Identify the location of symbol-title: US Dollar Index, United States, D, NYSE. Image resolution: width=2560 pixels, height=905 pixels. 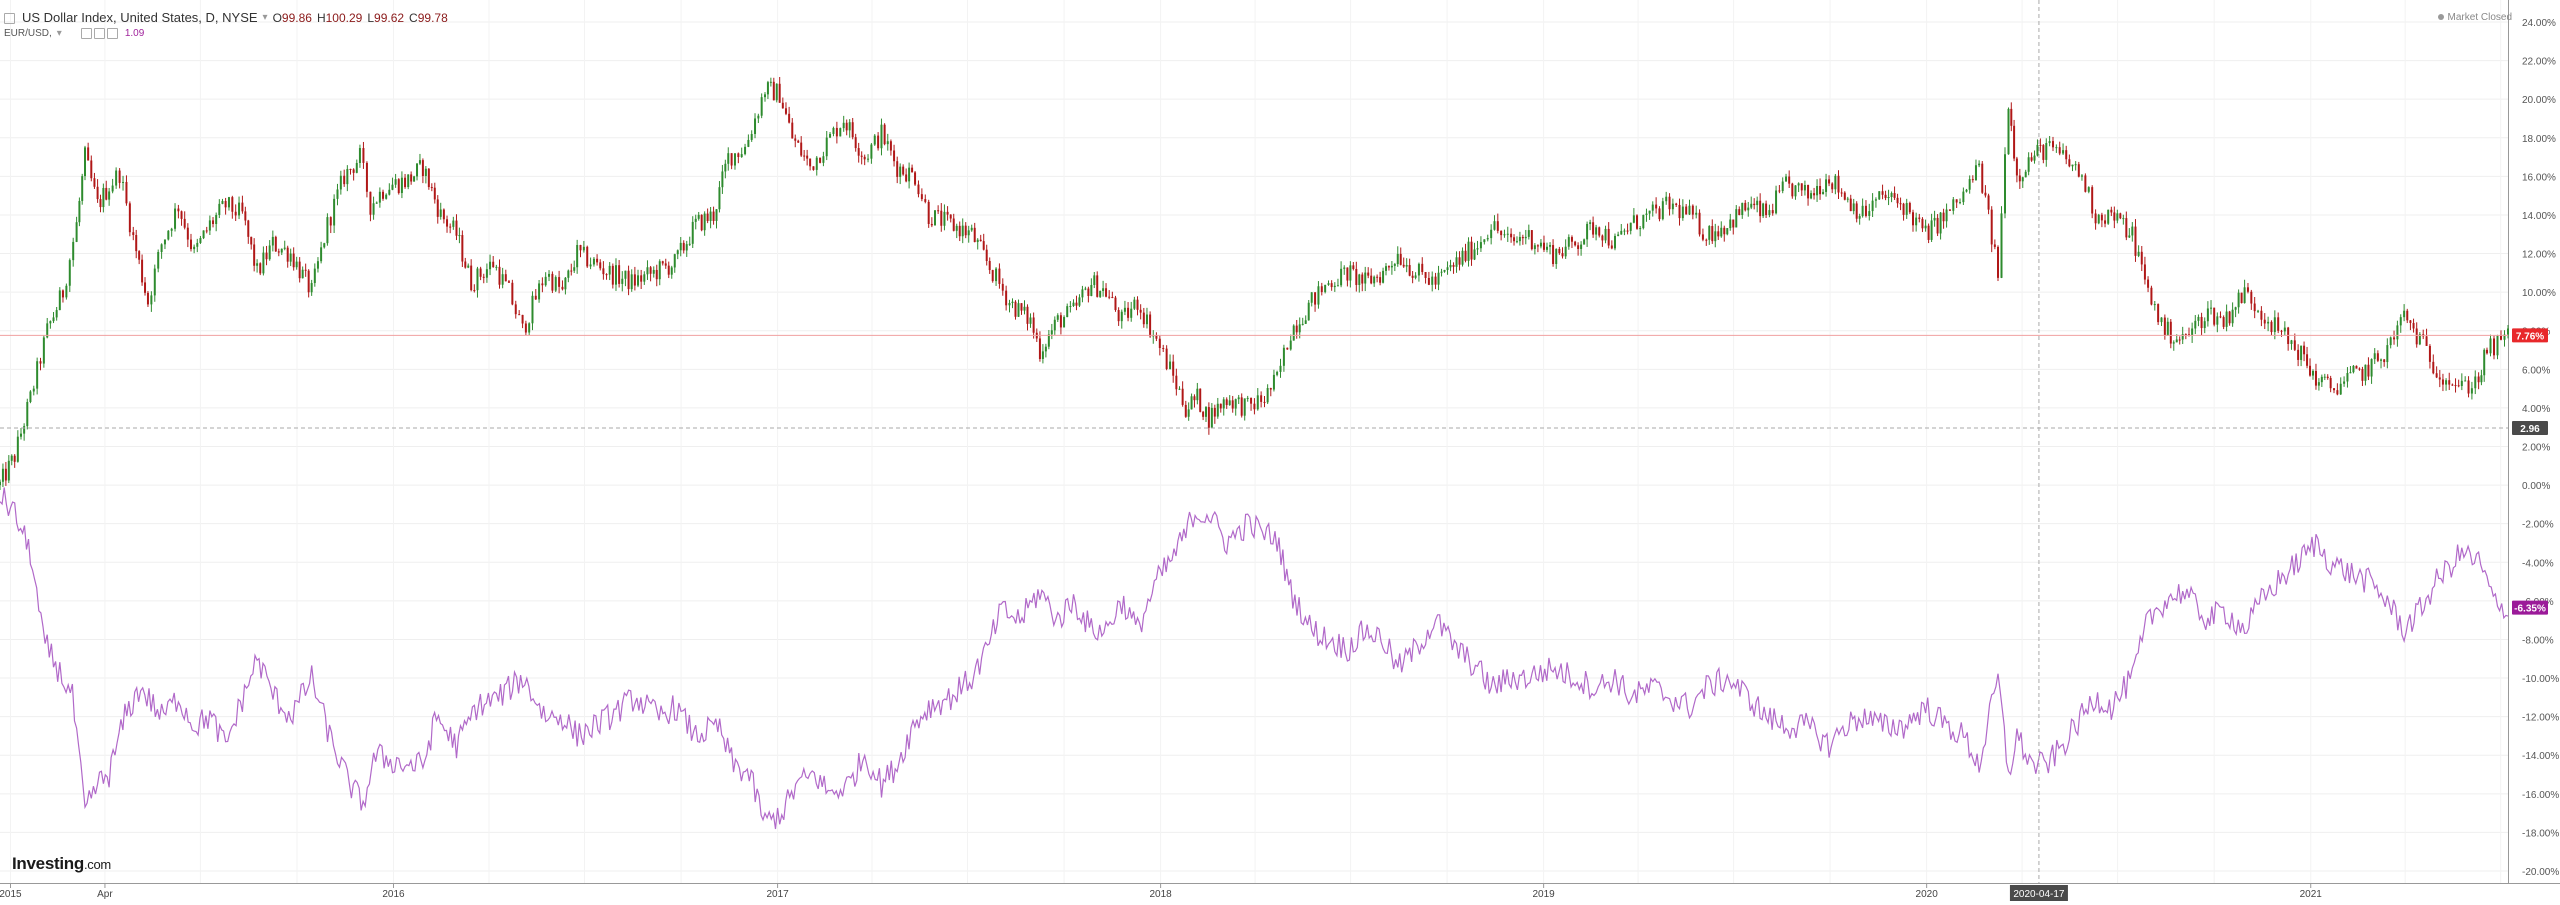
(140, 17).